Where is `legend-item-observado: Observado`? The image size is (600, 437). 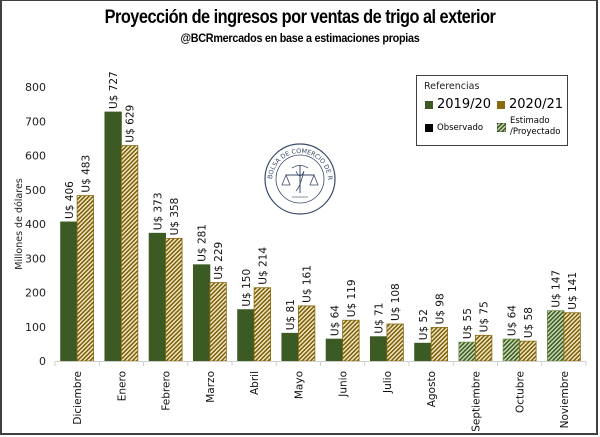
legend-item-observado: Observado is located at coordinates (454, 128).